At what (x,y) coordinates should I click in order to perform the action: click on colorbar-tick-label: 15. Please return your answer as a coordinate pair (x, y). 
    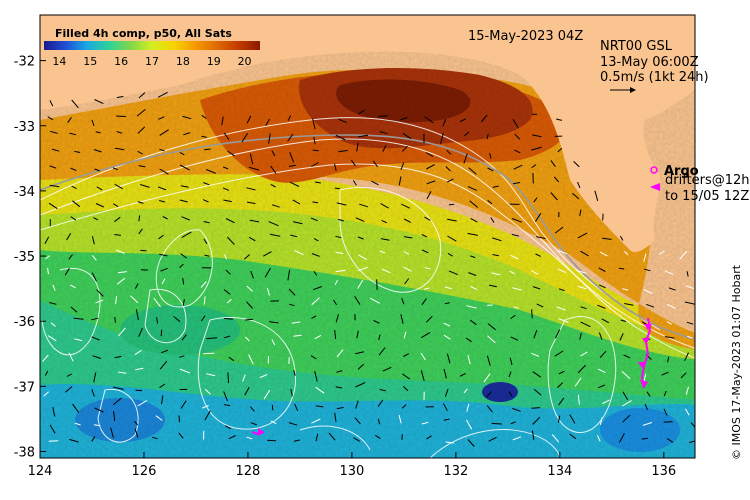
    Looking at the image, I should click on (90, 61).